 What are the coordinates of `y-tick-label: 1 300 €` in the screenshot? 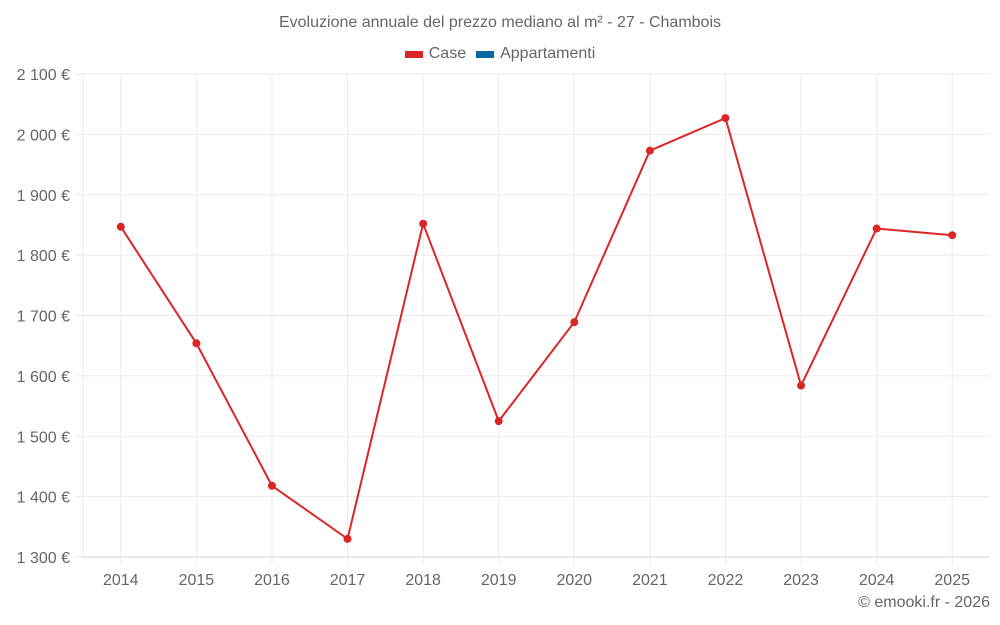 It's located at (43, 558).